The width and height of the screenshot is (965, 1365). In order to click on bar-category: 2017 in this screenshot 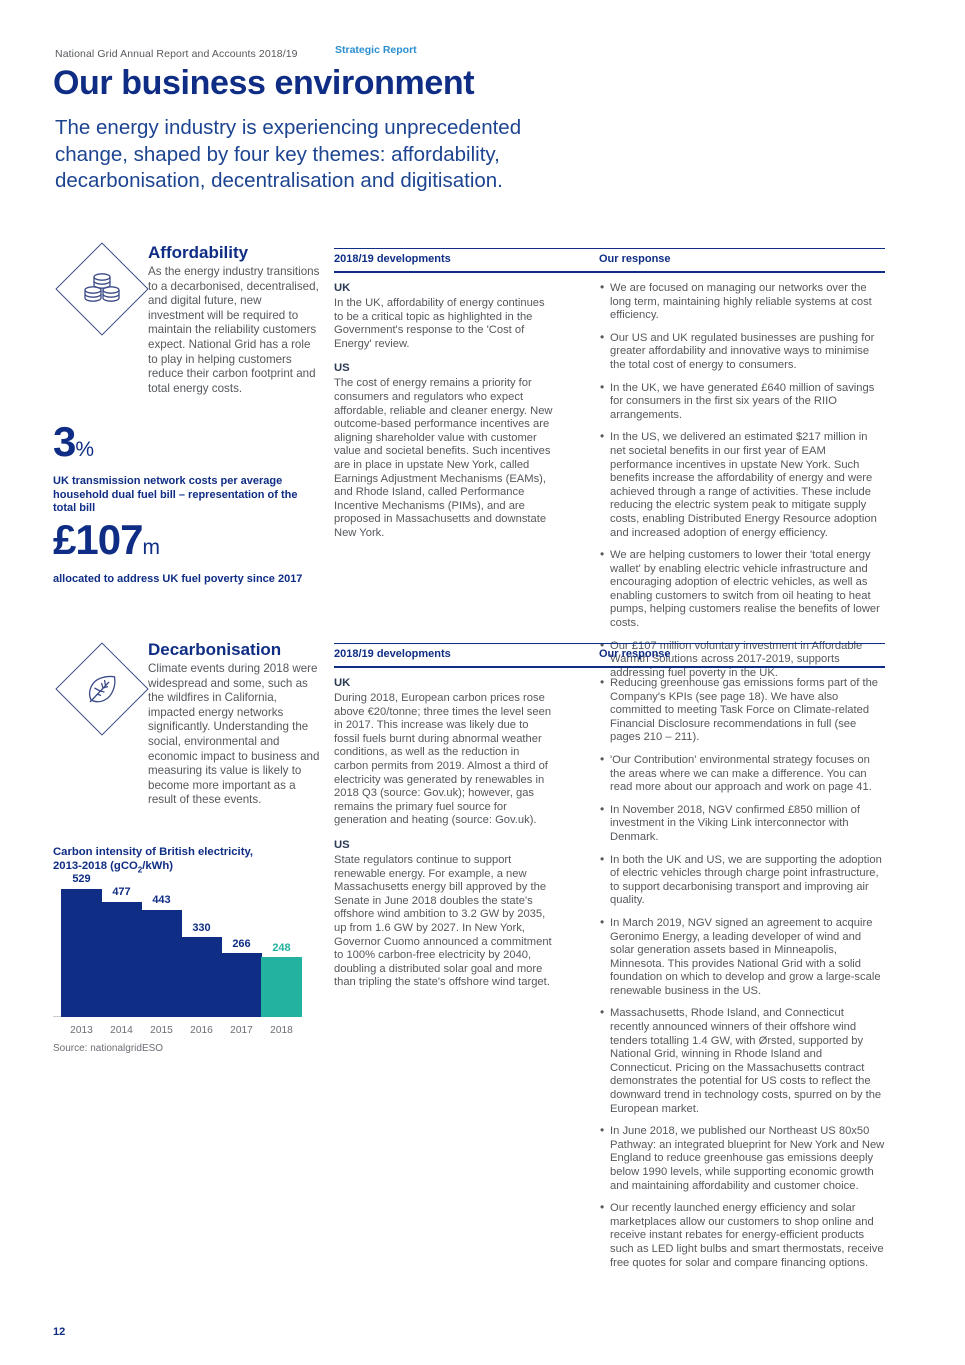, I will do `click(241, 1031)`.